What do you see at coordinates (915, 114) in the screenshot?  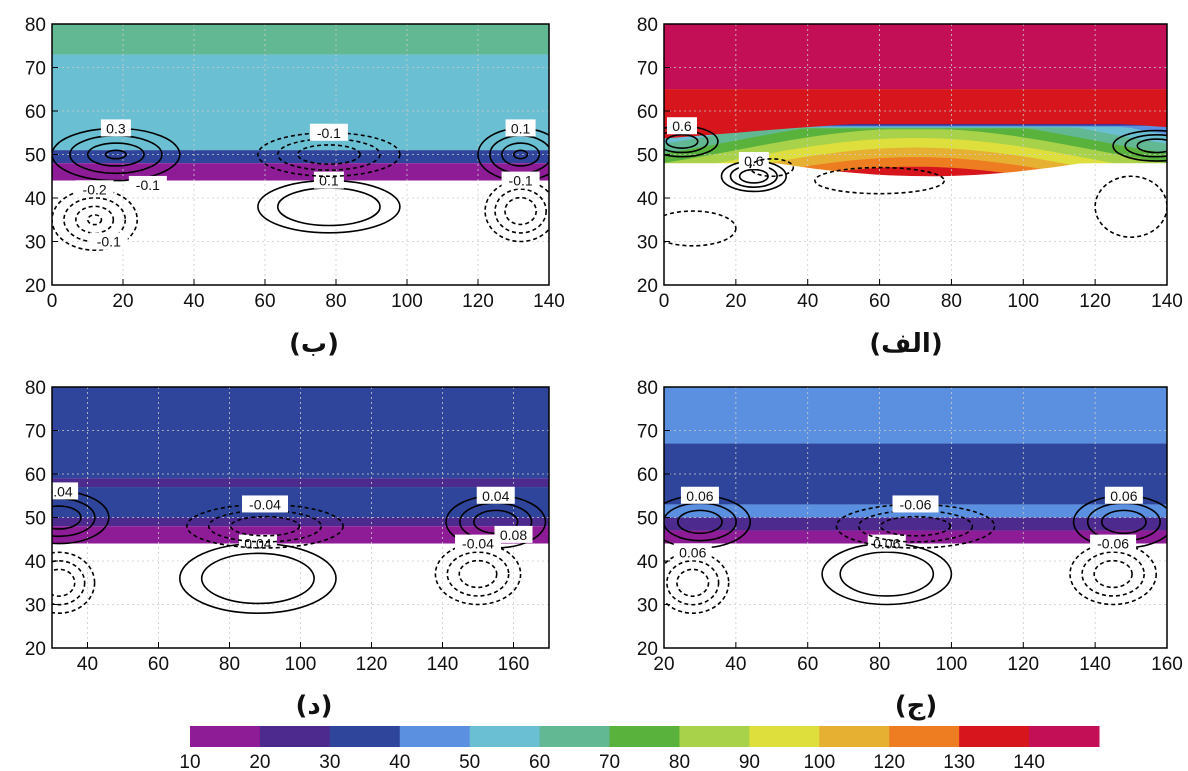 I see `wave-top` at bounding box center [915, 114].